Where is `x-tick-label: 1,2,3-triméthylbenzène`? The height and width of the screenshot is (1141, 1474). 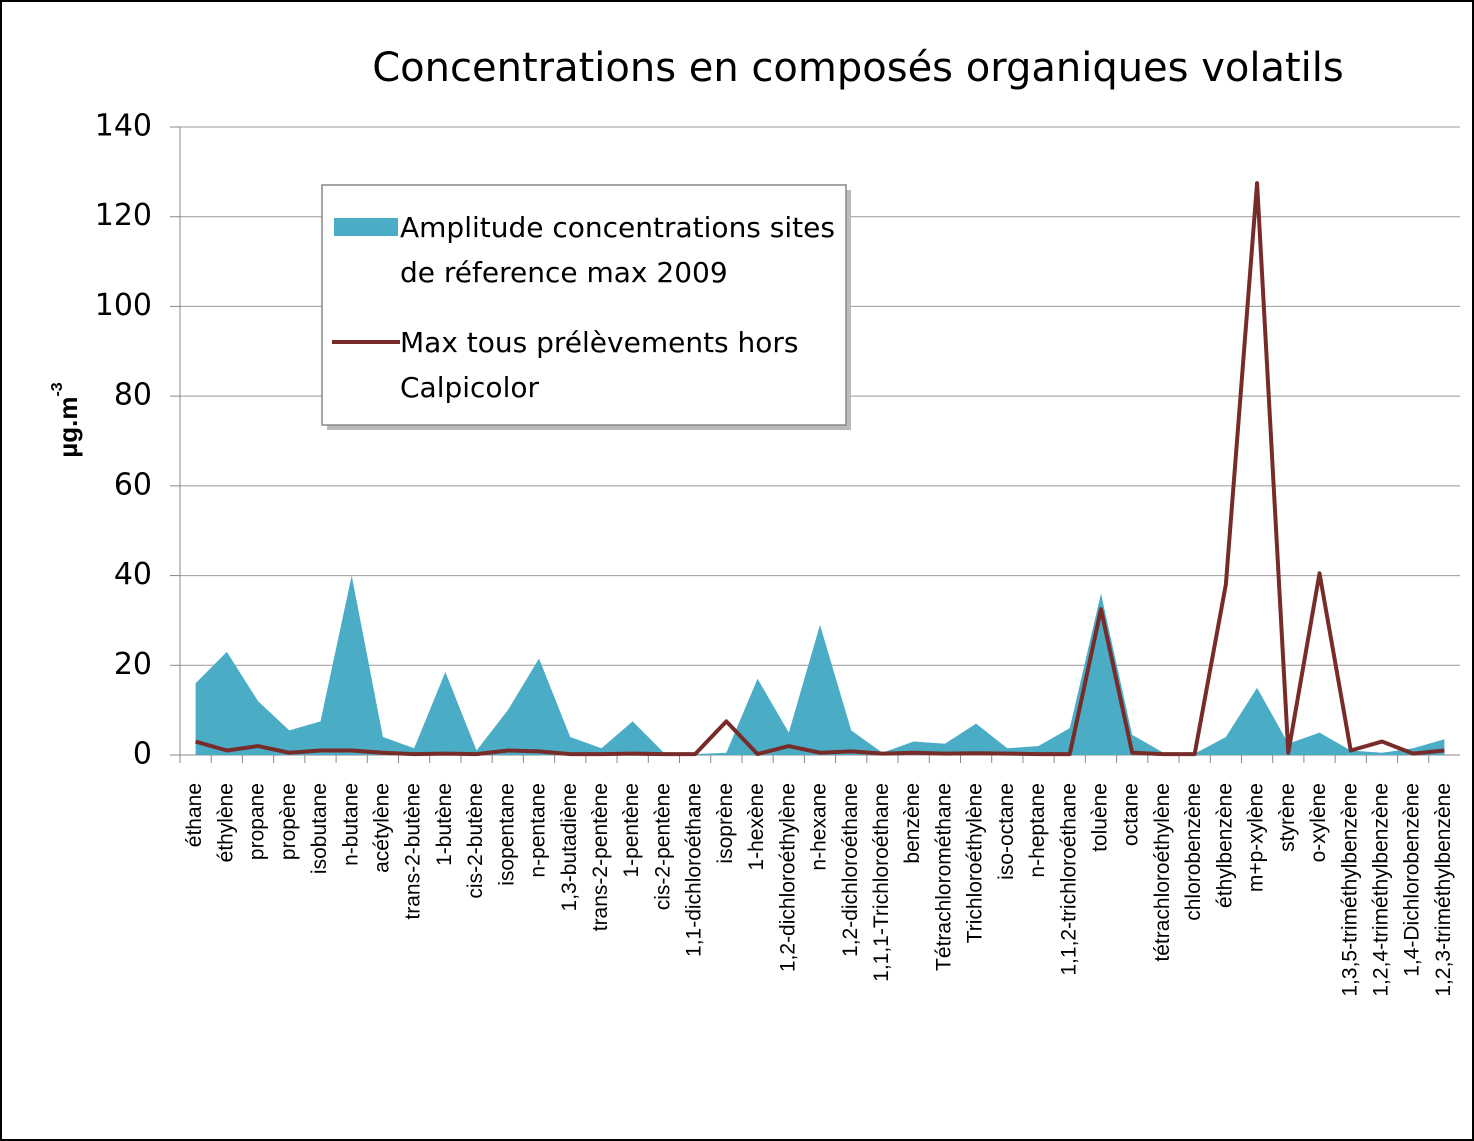
x-tick-label: 1,2,3-triméthylbenzène is located at coordinates (1443, 890).